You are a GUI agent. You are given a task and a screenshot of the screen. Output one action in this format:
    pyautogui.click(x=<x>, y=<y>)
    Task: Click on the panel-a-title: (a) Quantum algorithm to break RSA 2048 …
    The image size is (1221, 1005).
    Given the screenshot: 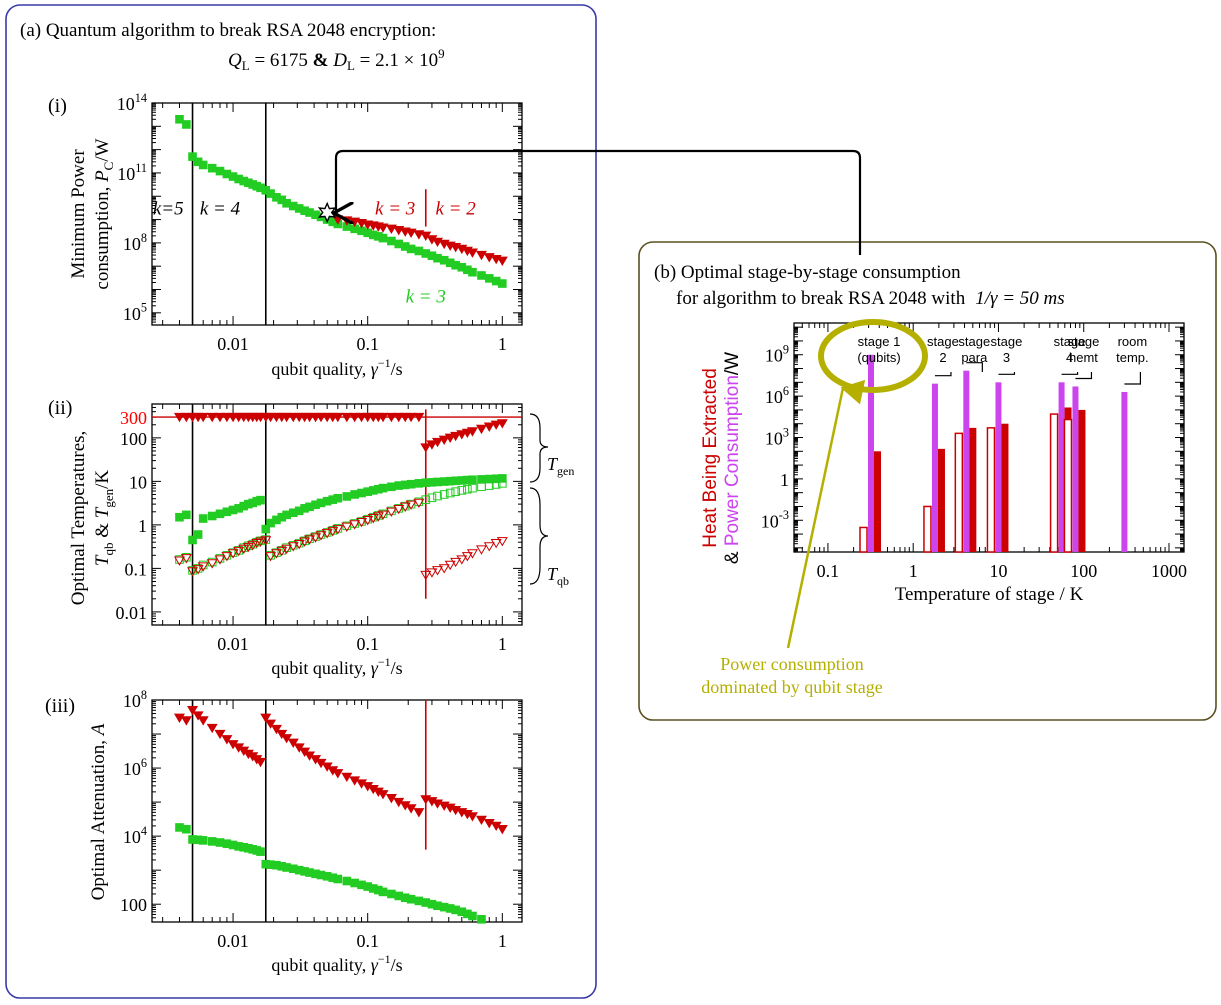 What is the action you would take?
    pyautogui.click(x=228, y=30)
    